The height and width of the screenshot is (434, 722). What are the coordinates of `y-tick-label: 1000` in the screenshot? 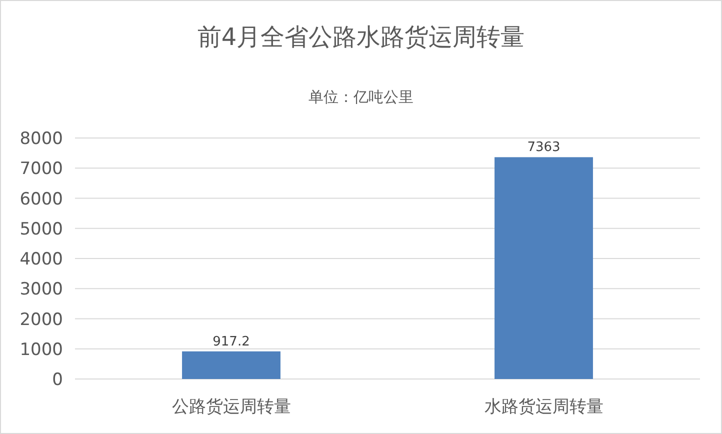 It's located at (41, 350).